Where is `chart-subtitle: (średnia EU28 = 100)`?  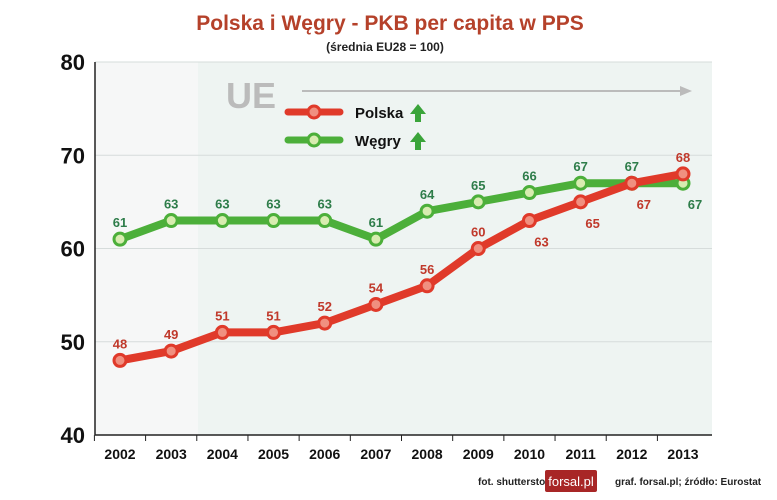 chart-subtitle: (średnia EU28 = 100) is located at coordinates (385, 47).